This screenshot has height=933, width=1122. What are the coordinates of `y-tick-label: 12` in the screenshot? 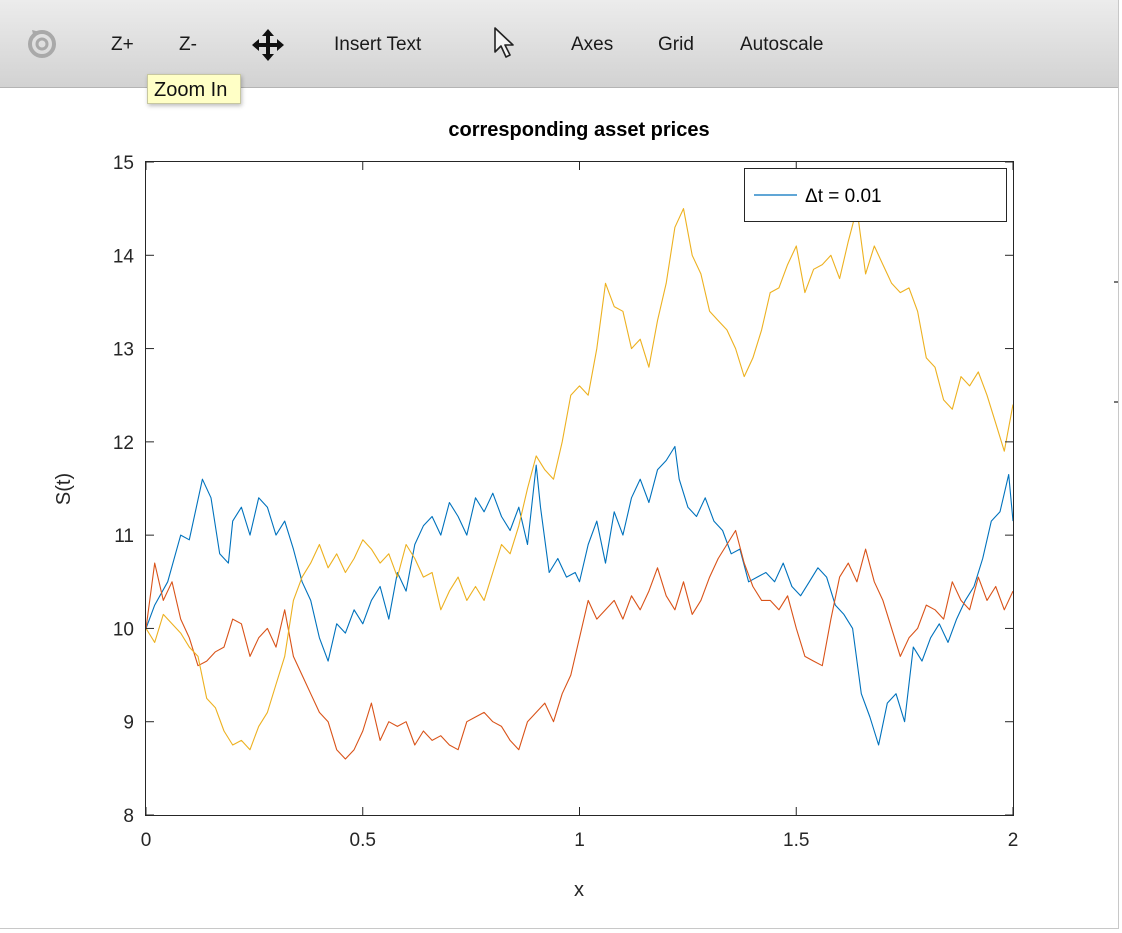 It's located at (123, 443).